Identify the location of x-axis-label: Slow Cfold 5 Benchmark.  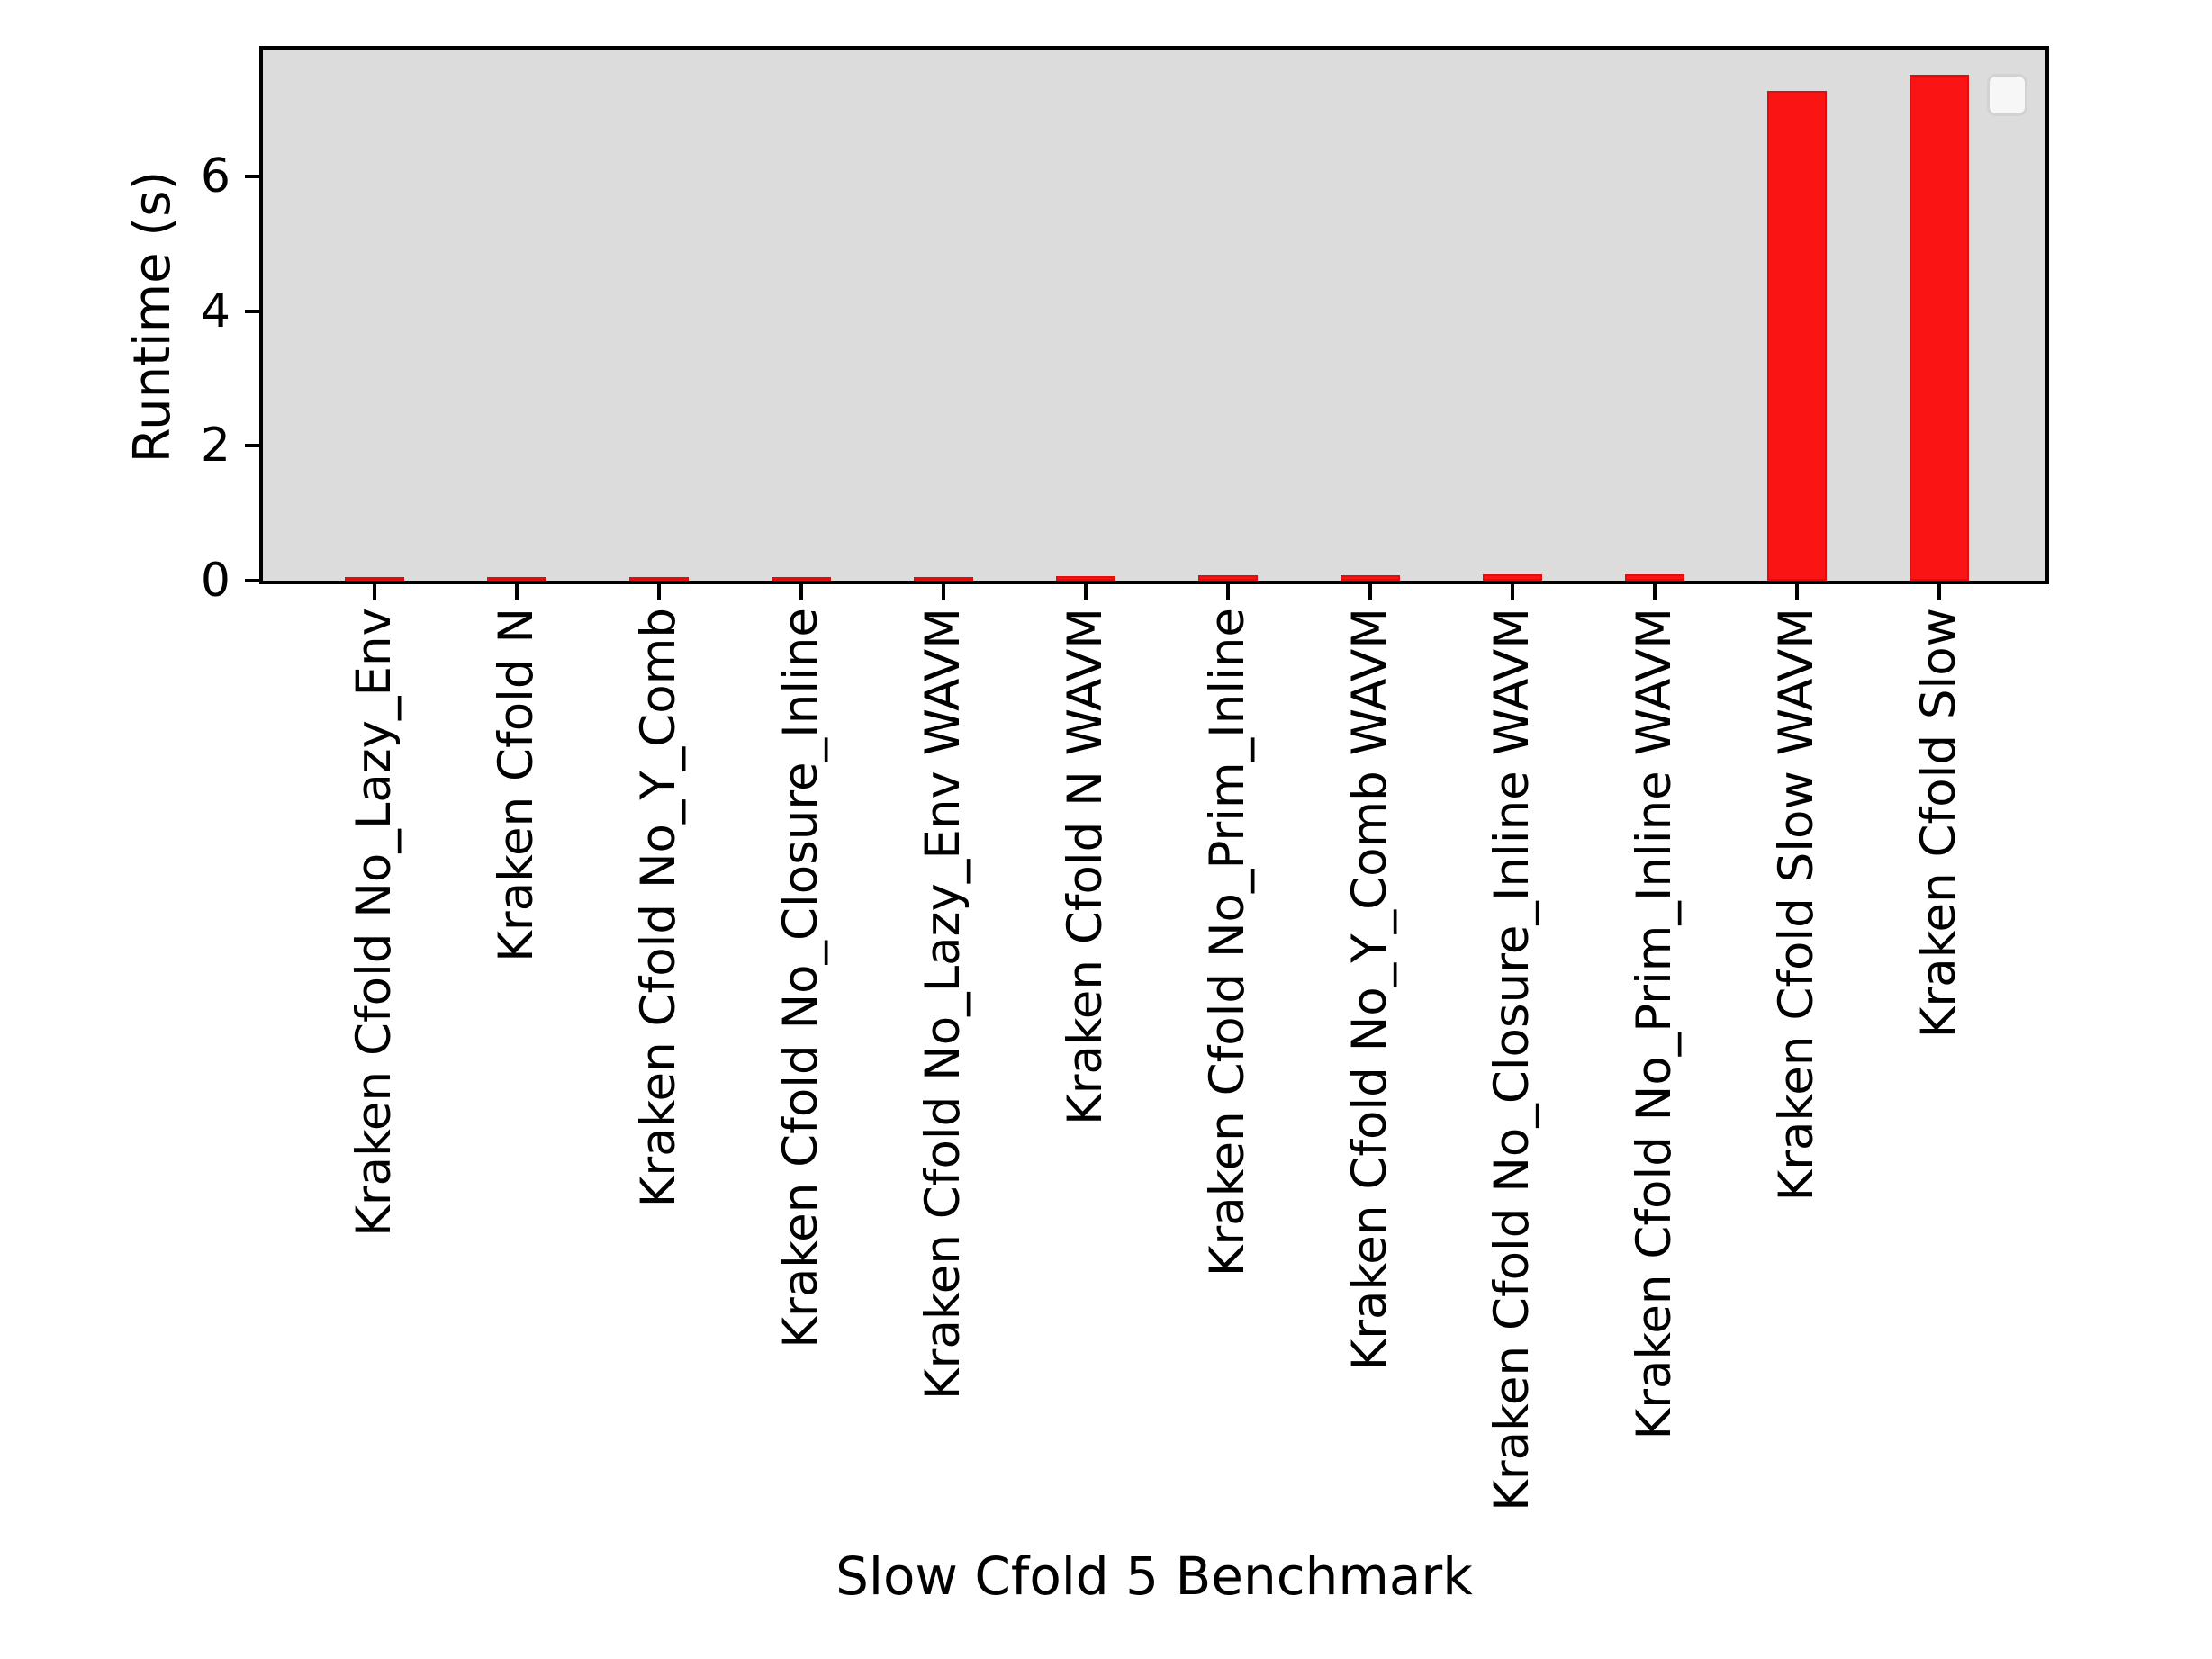
(1154, 1576).